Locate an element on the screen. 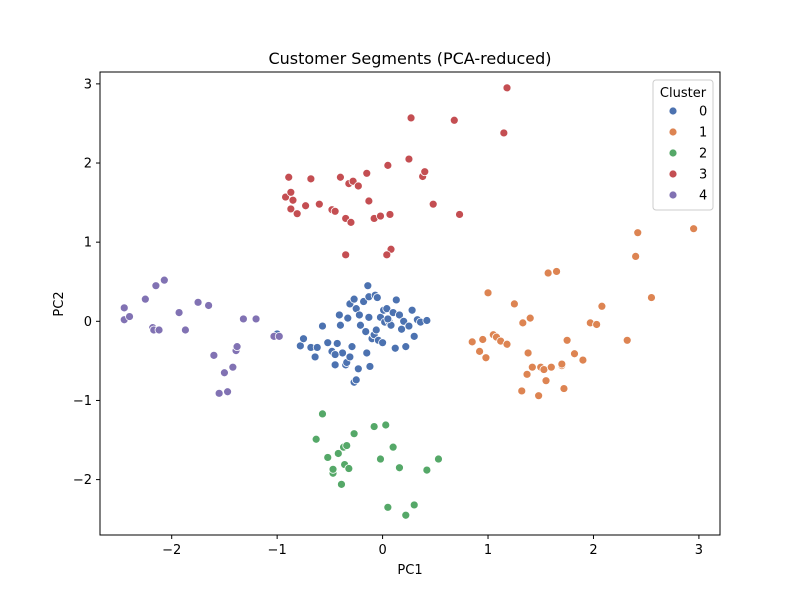  legend-box is located at coordinates (683, 145).